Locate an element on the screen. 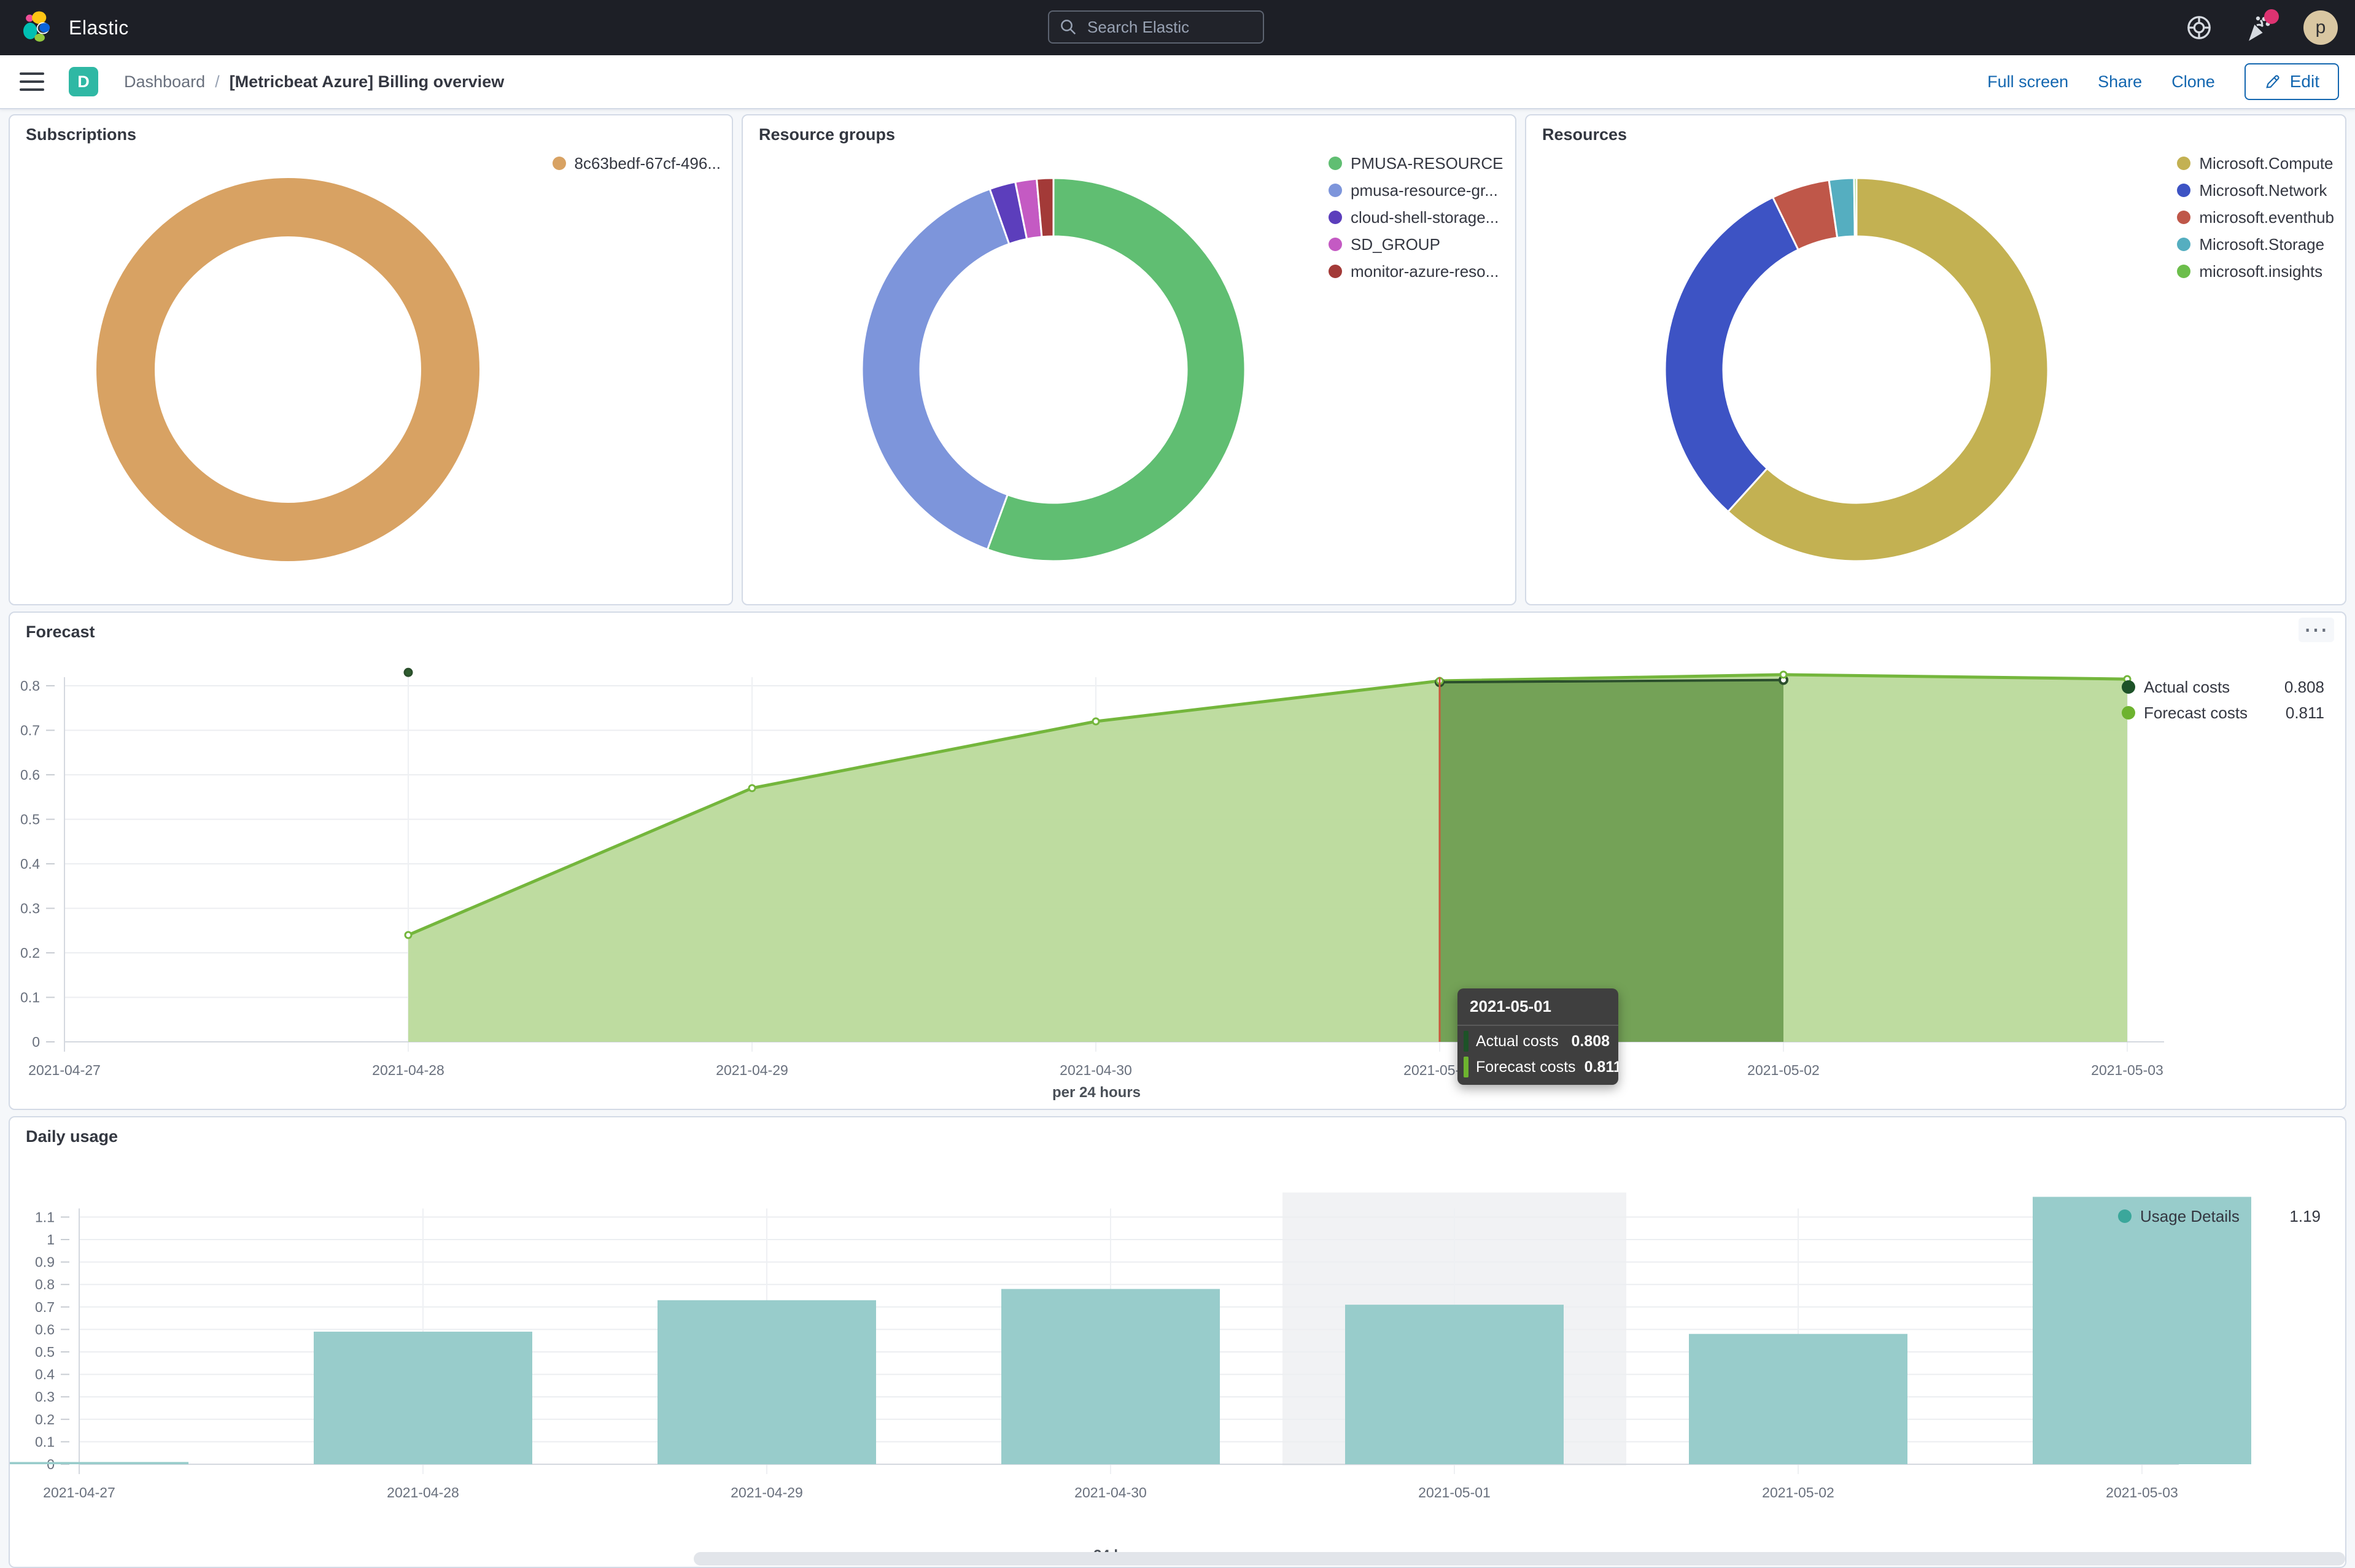  legend-value: 1.19 is located at coordinates (2305, 1215).